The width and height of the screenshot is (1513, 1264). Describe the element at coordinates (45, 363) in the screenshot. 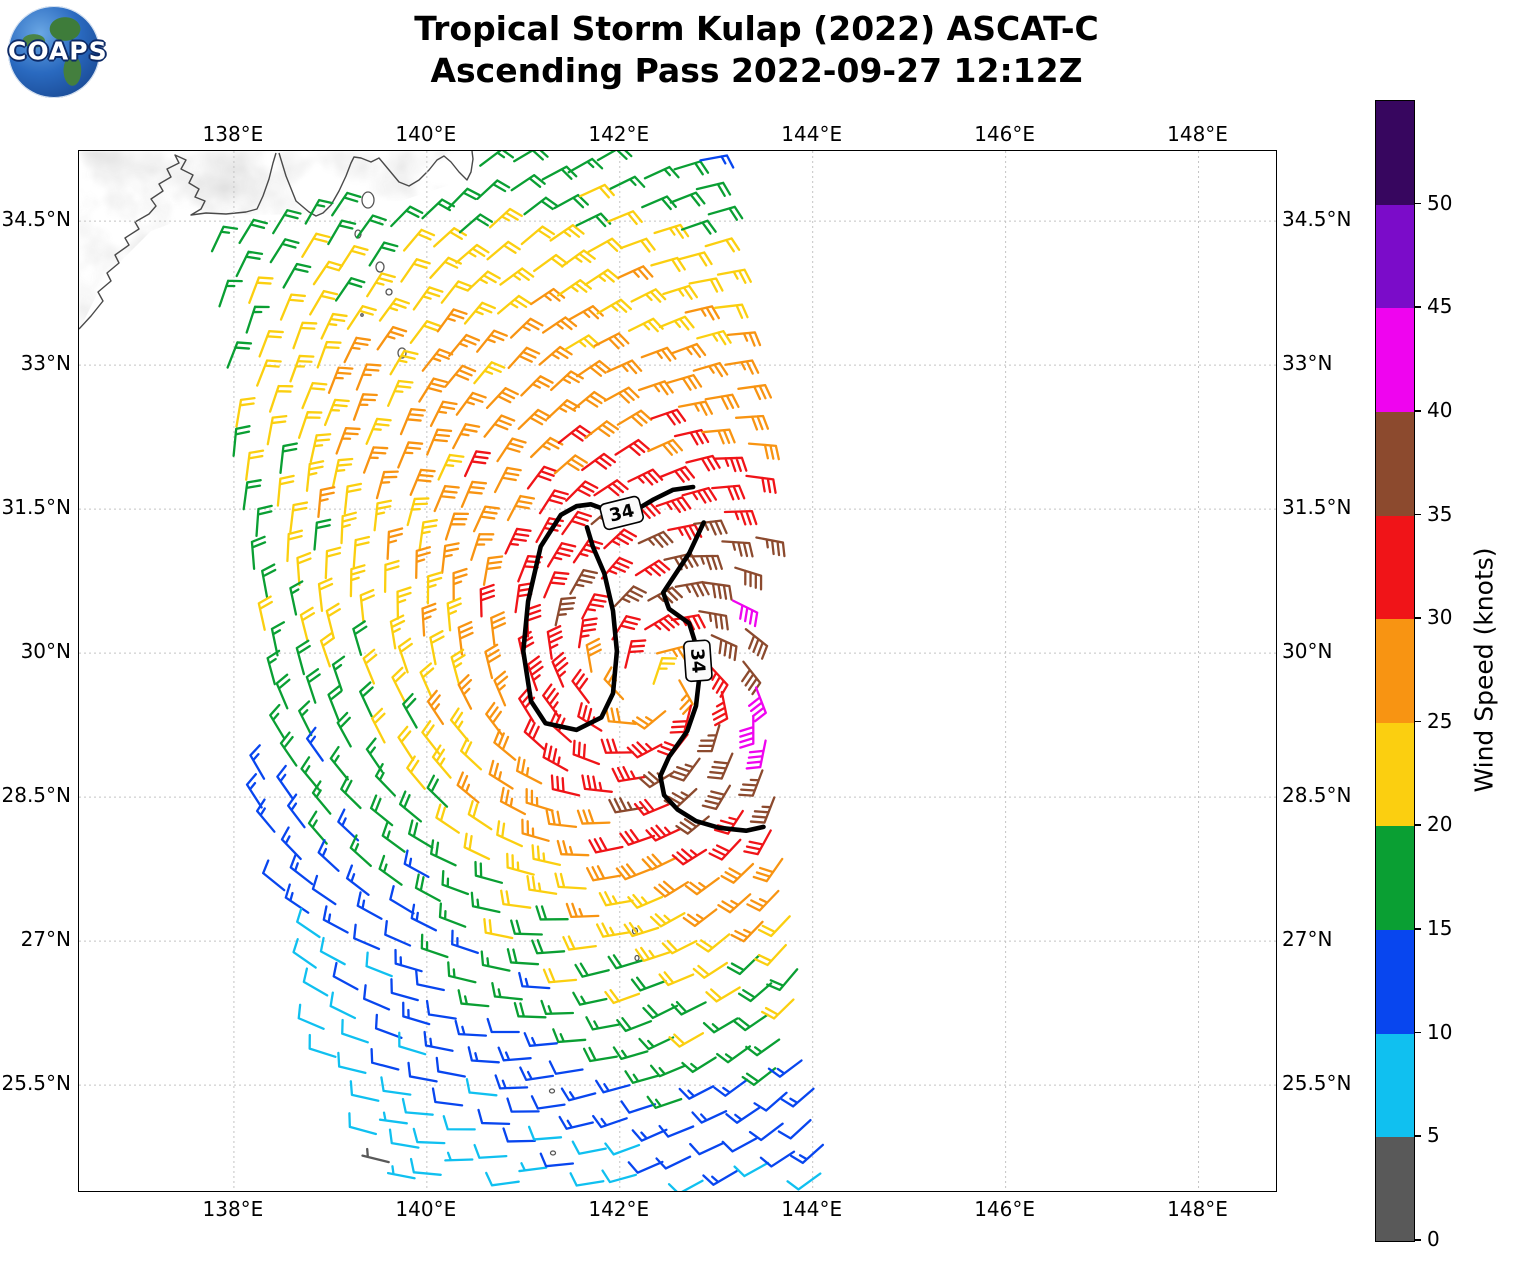

I see `y-tick-label-left: 33°N` at that location.